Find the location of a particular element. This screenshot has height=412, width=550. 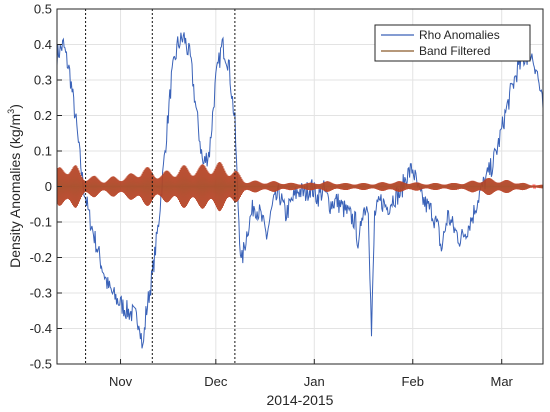

x-tick-label: Dec is located at coordinates (216, 381).